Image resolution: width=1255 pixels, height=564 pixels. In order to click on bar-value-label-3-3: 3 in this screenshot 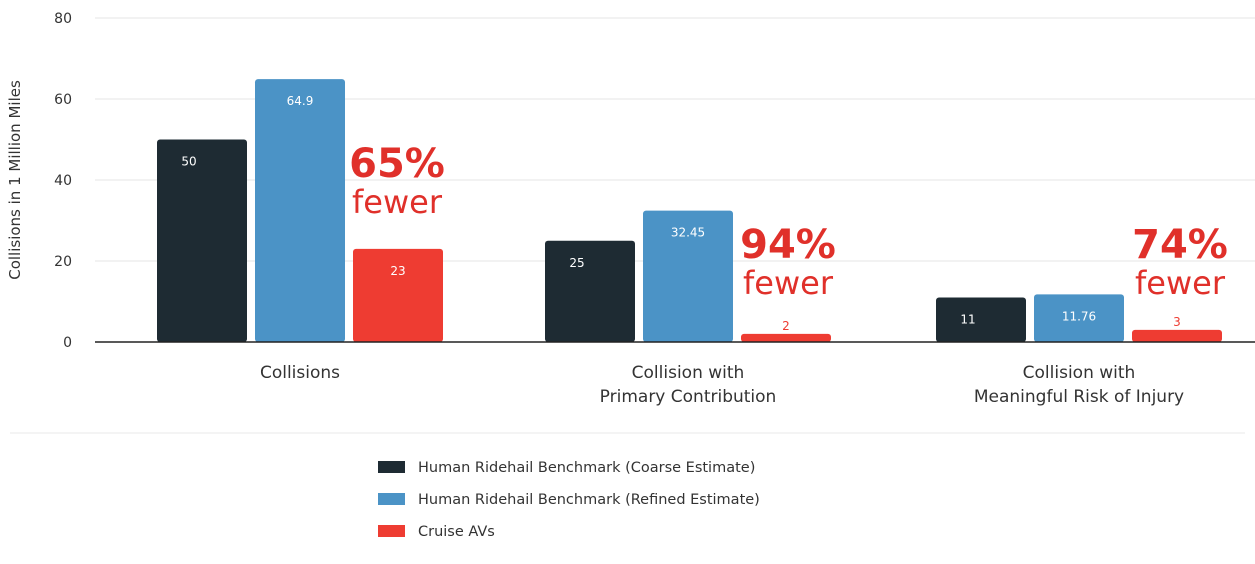, I will do `click(1177, 322)`.